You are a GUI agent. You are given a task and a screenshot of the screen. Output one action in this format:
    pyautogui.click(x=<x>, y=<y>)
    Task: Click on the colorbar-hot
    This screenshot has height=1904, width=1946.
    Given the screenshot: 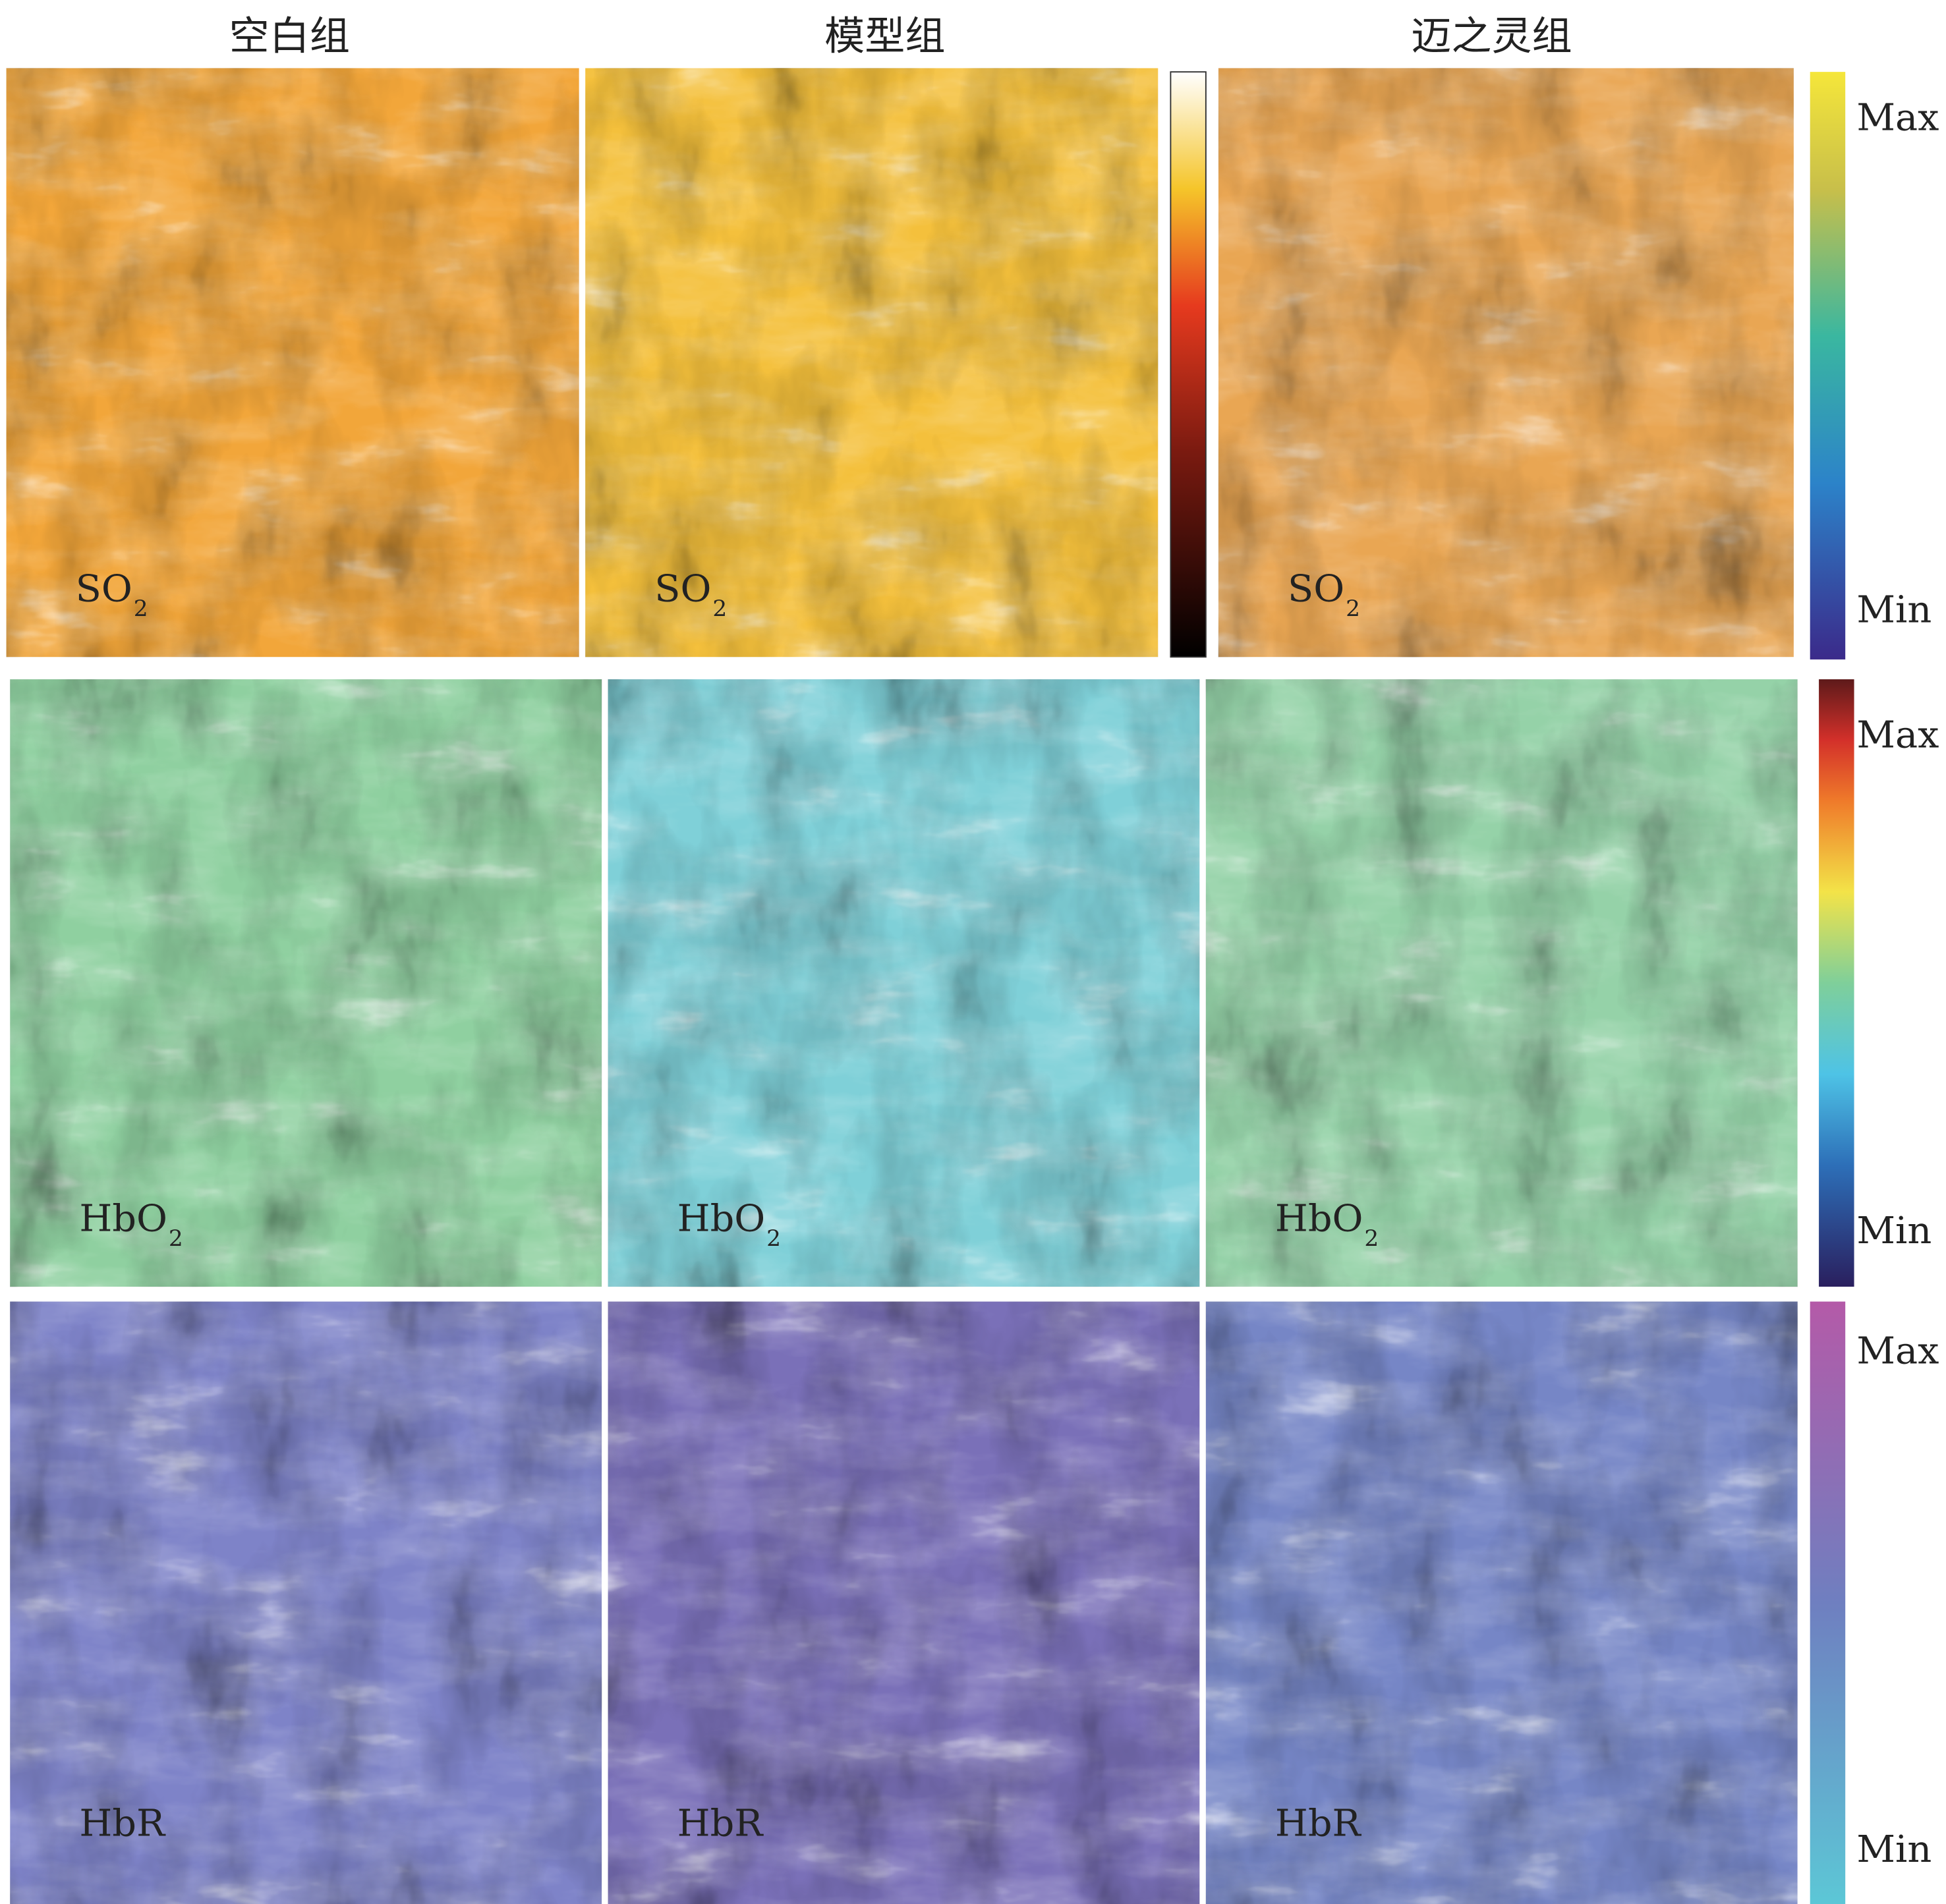 What is the action you would take?
    pyautogui.click(x=1188, y=364)
    